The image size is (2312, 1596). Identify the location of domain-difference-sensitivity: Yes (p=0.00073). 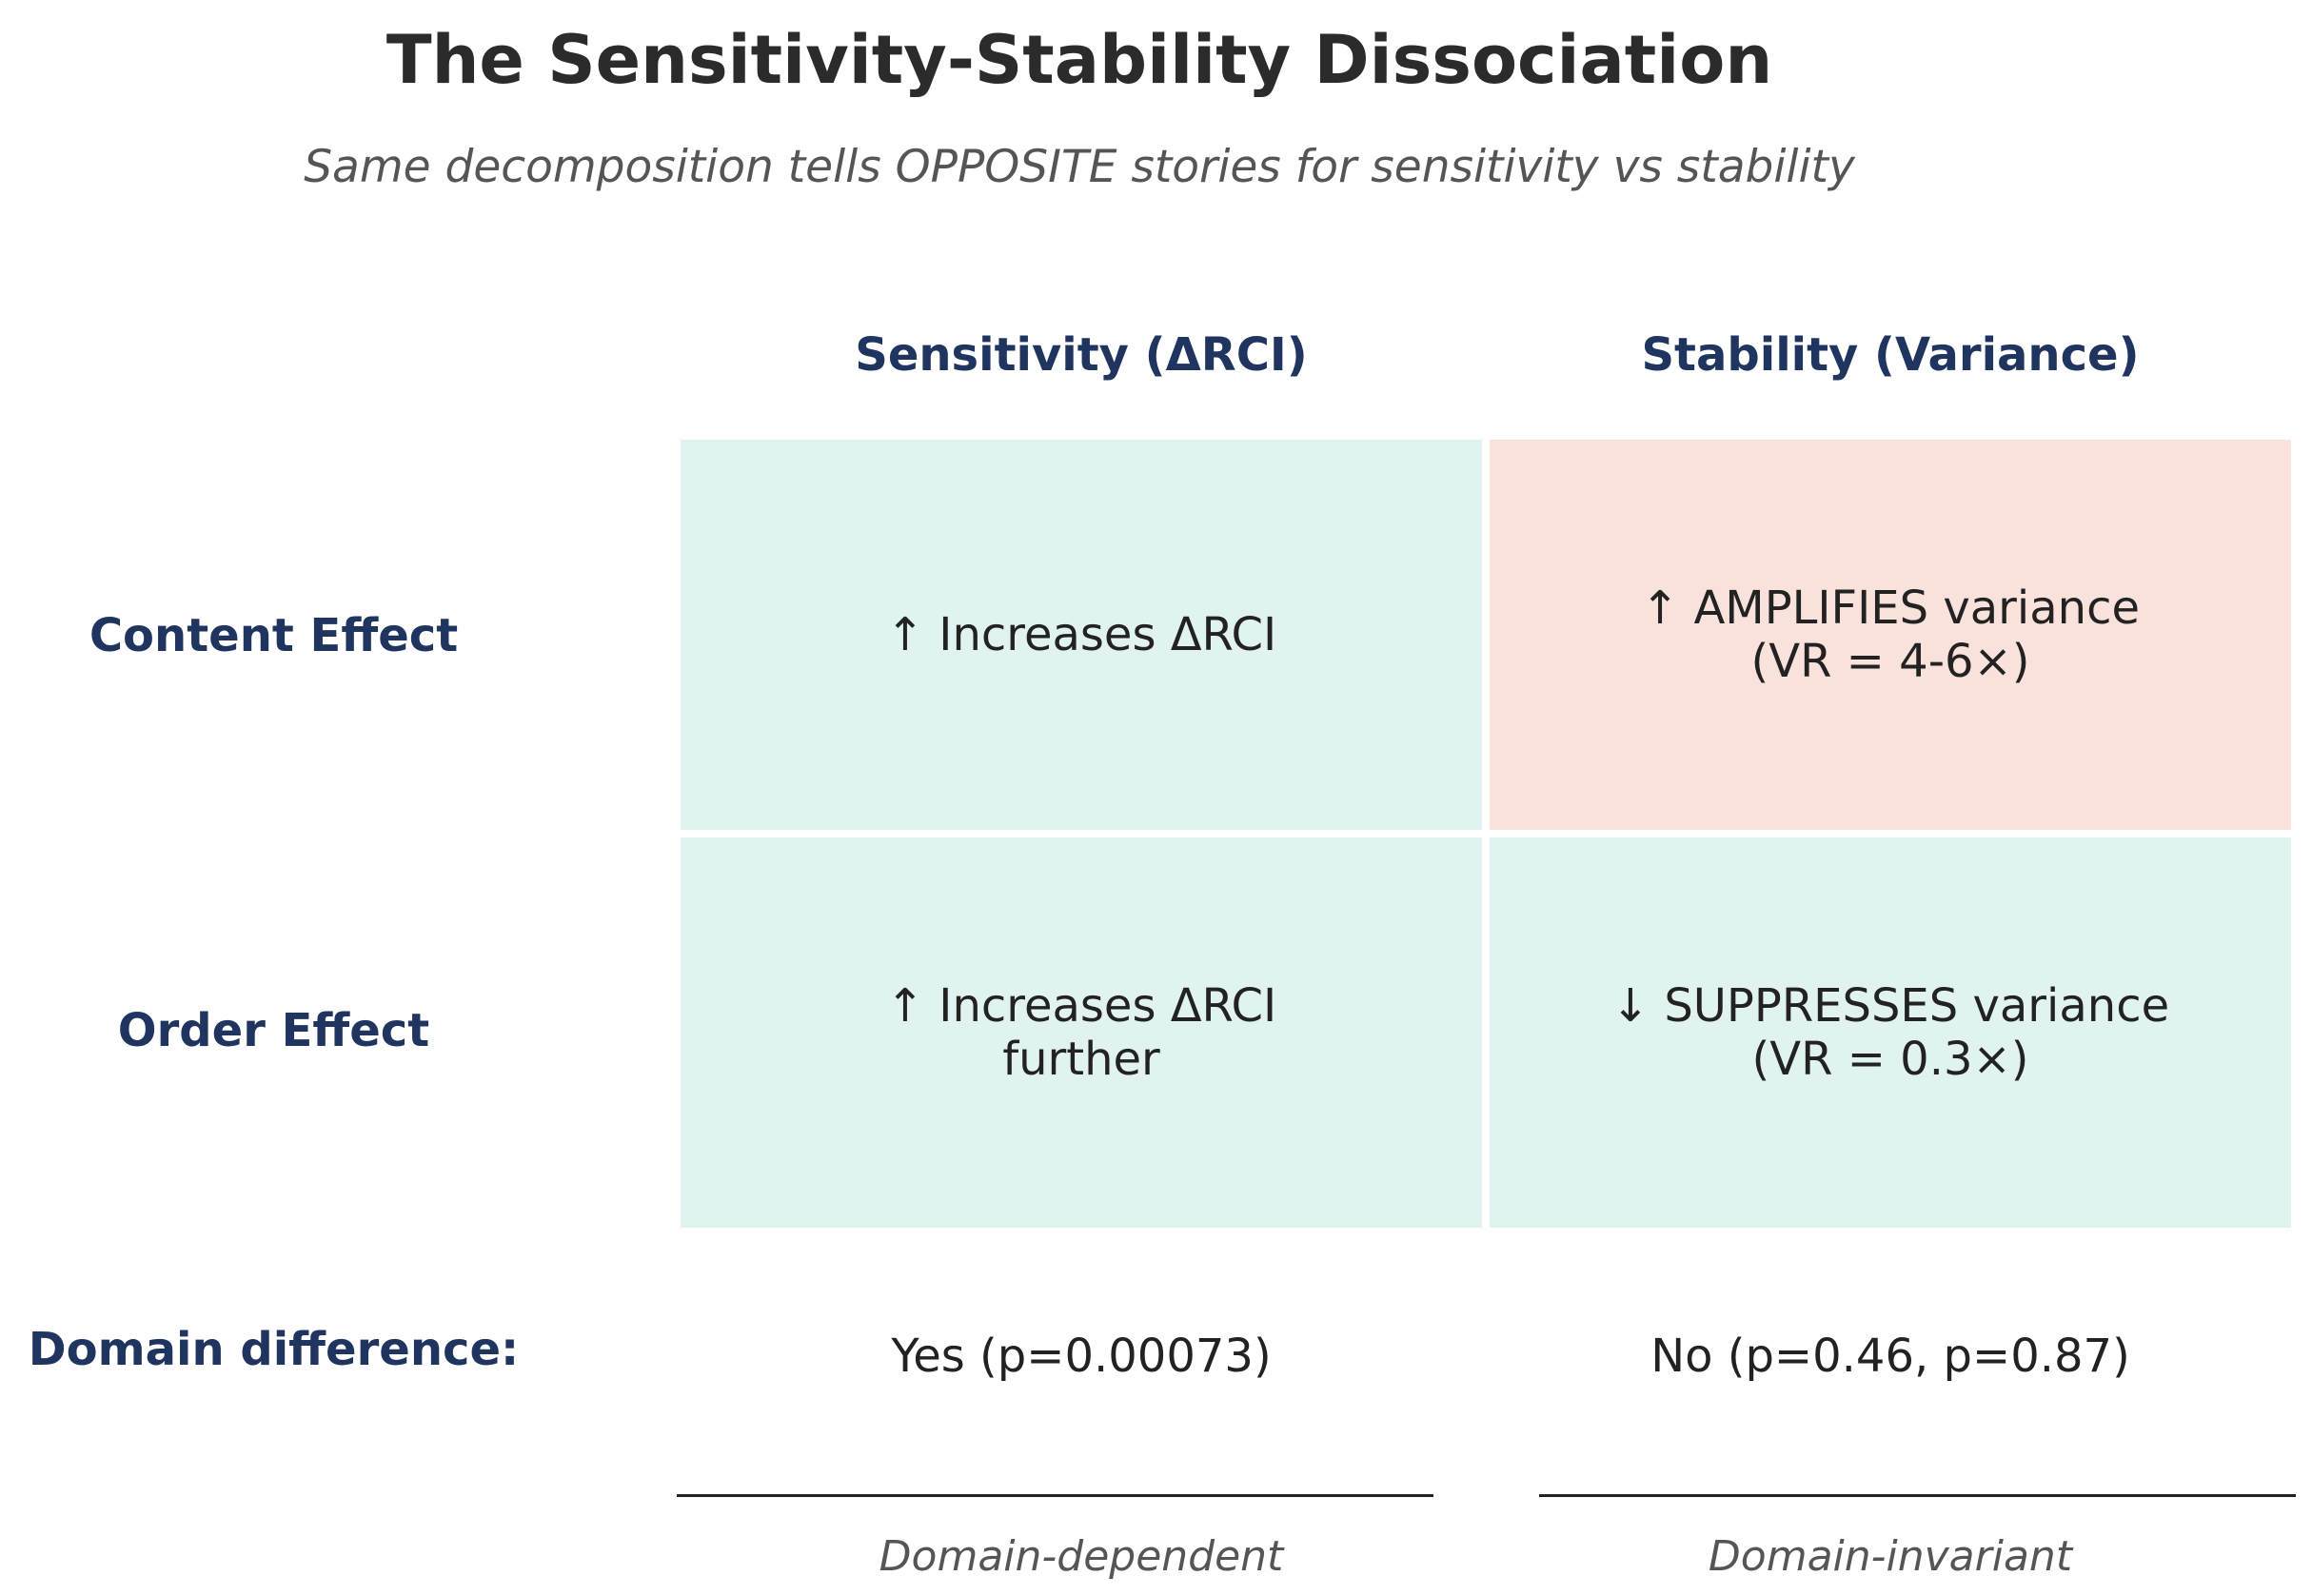
(1082, 1356).